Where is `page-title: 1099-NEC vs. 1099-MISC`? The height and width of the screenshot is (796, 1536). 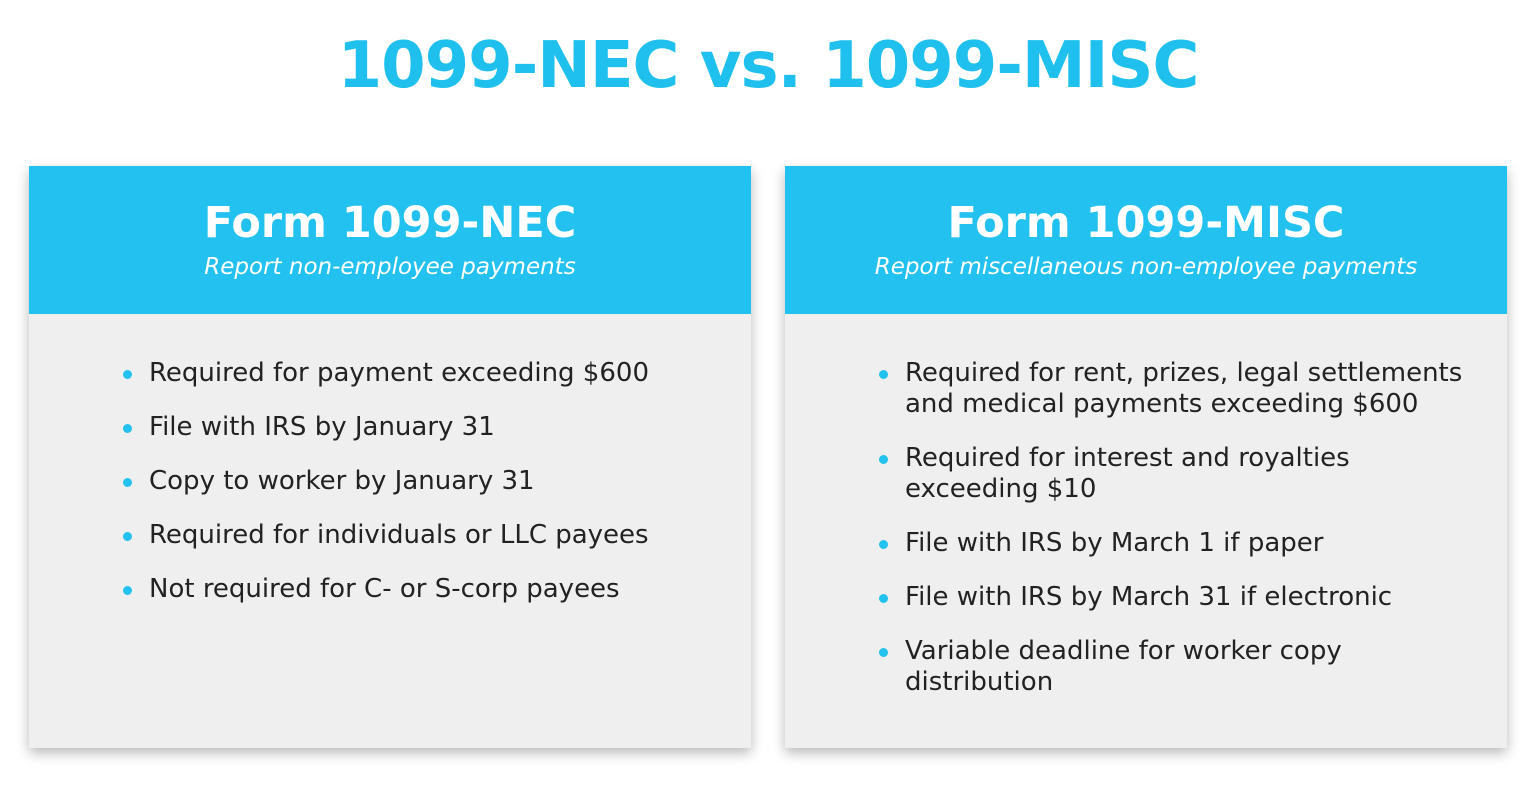
page-title: 1099-NEC vs. 1099-MISC is located at coordinates (768, 66).